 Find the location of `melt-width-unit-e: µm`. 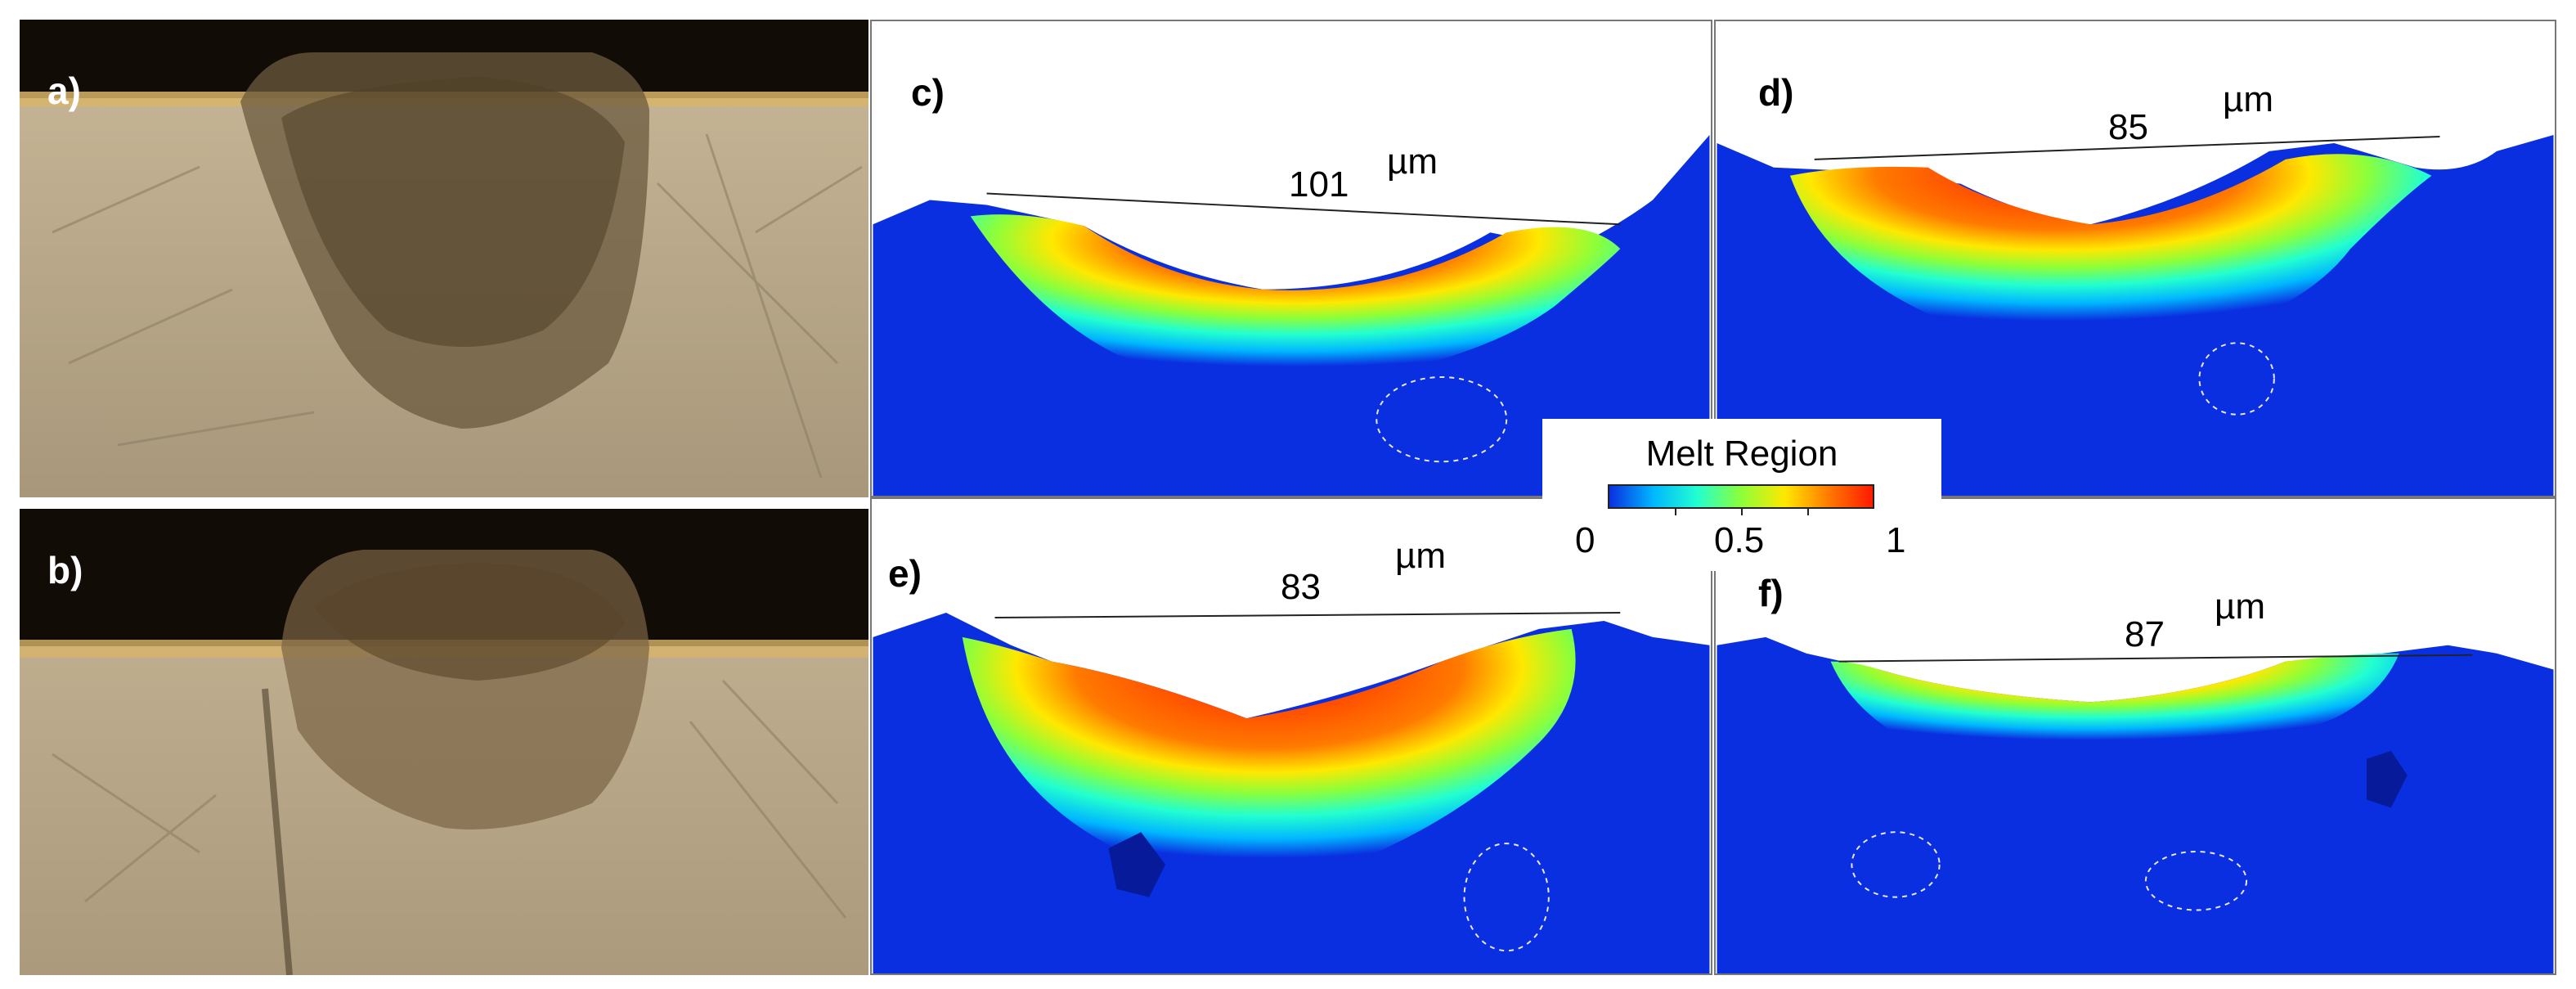

melt-width-unit-e: µm is located at coordinates (1421, 556).